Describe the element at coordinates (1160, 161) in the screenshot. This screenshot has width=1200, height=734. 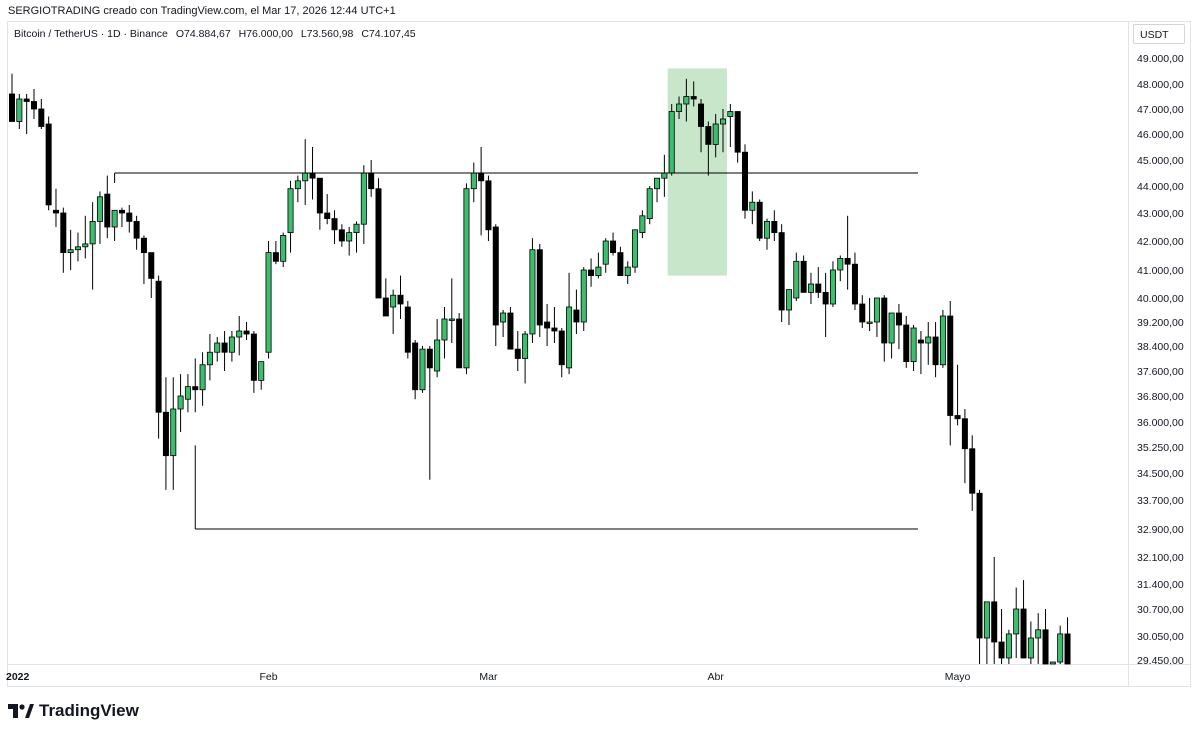
I see `price-tick-label: 45.000,00` at that location.